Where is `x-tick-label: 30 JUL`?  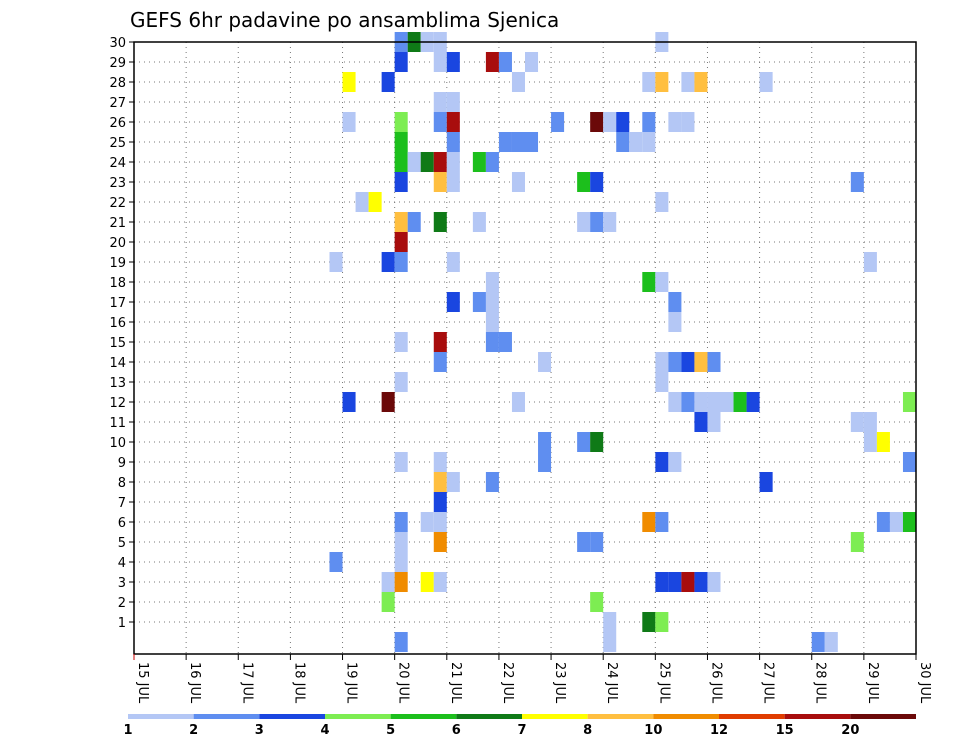
x-tick-label: 30 JUL is located at coordinates (924, 683).